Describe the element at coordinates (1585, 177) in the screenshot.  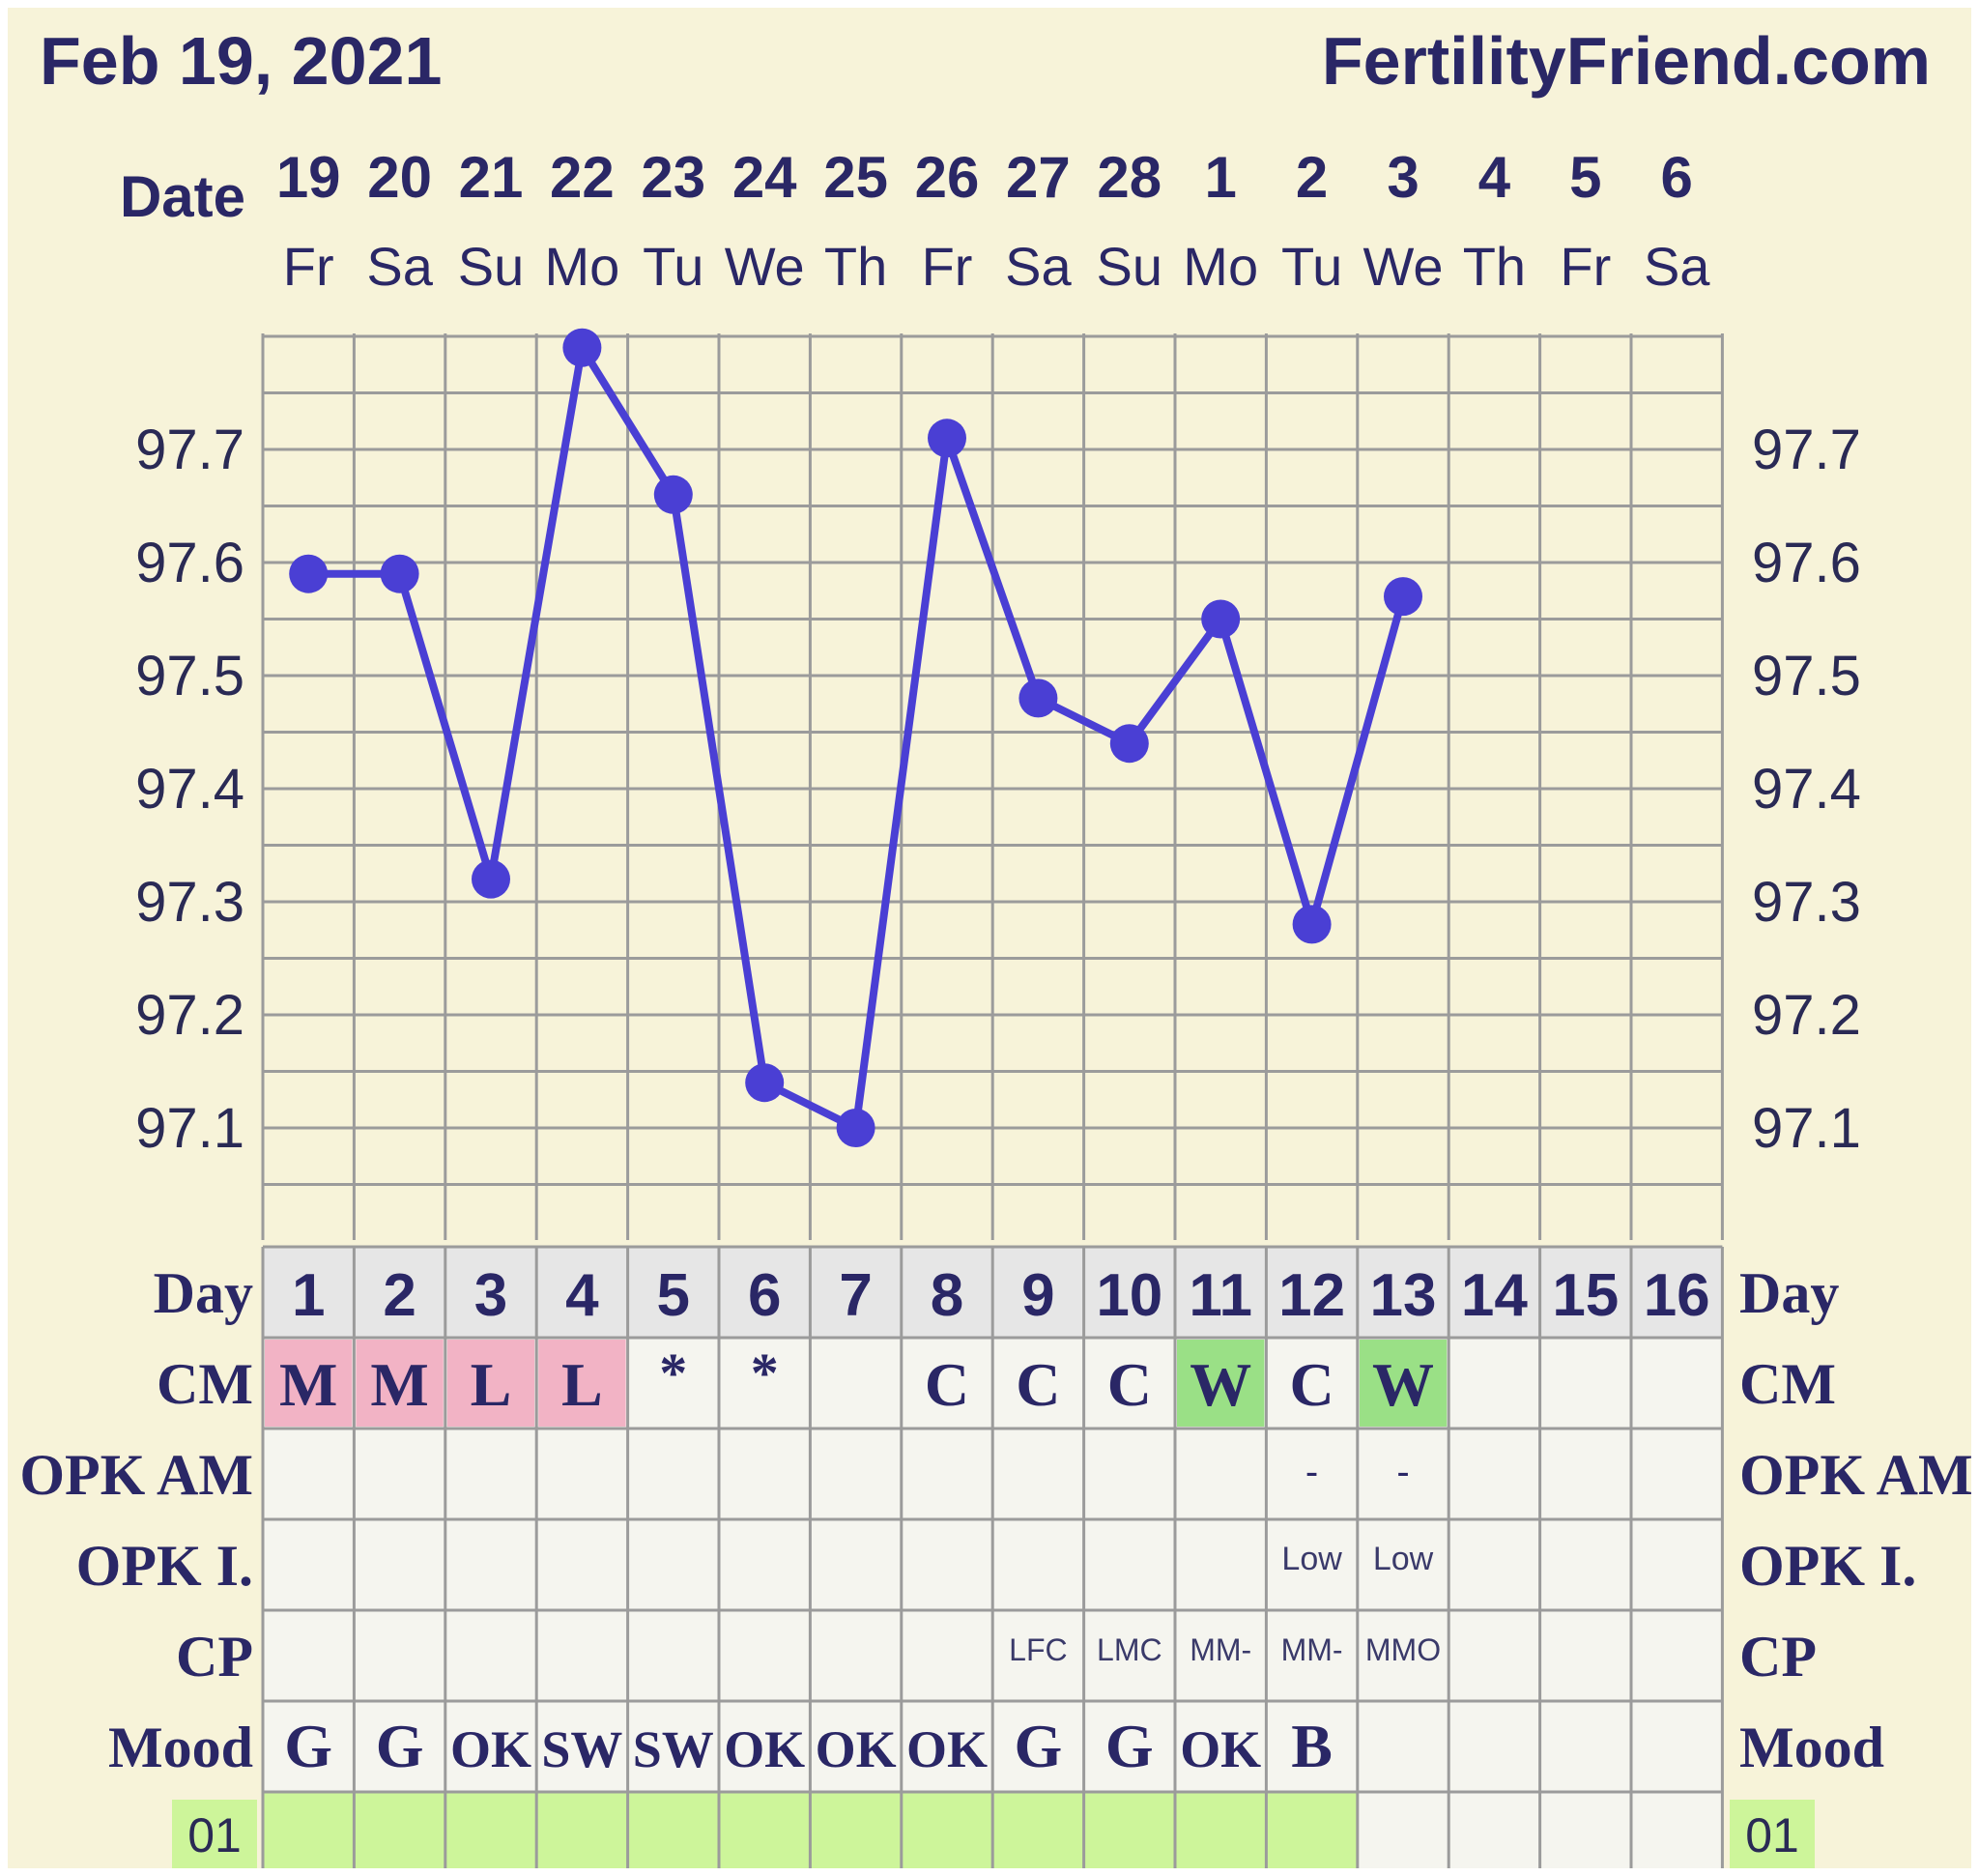
I see `date-label: 5` at that location.